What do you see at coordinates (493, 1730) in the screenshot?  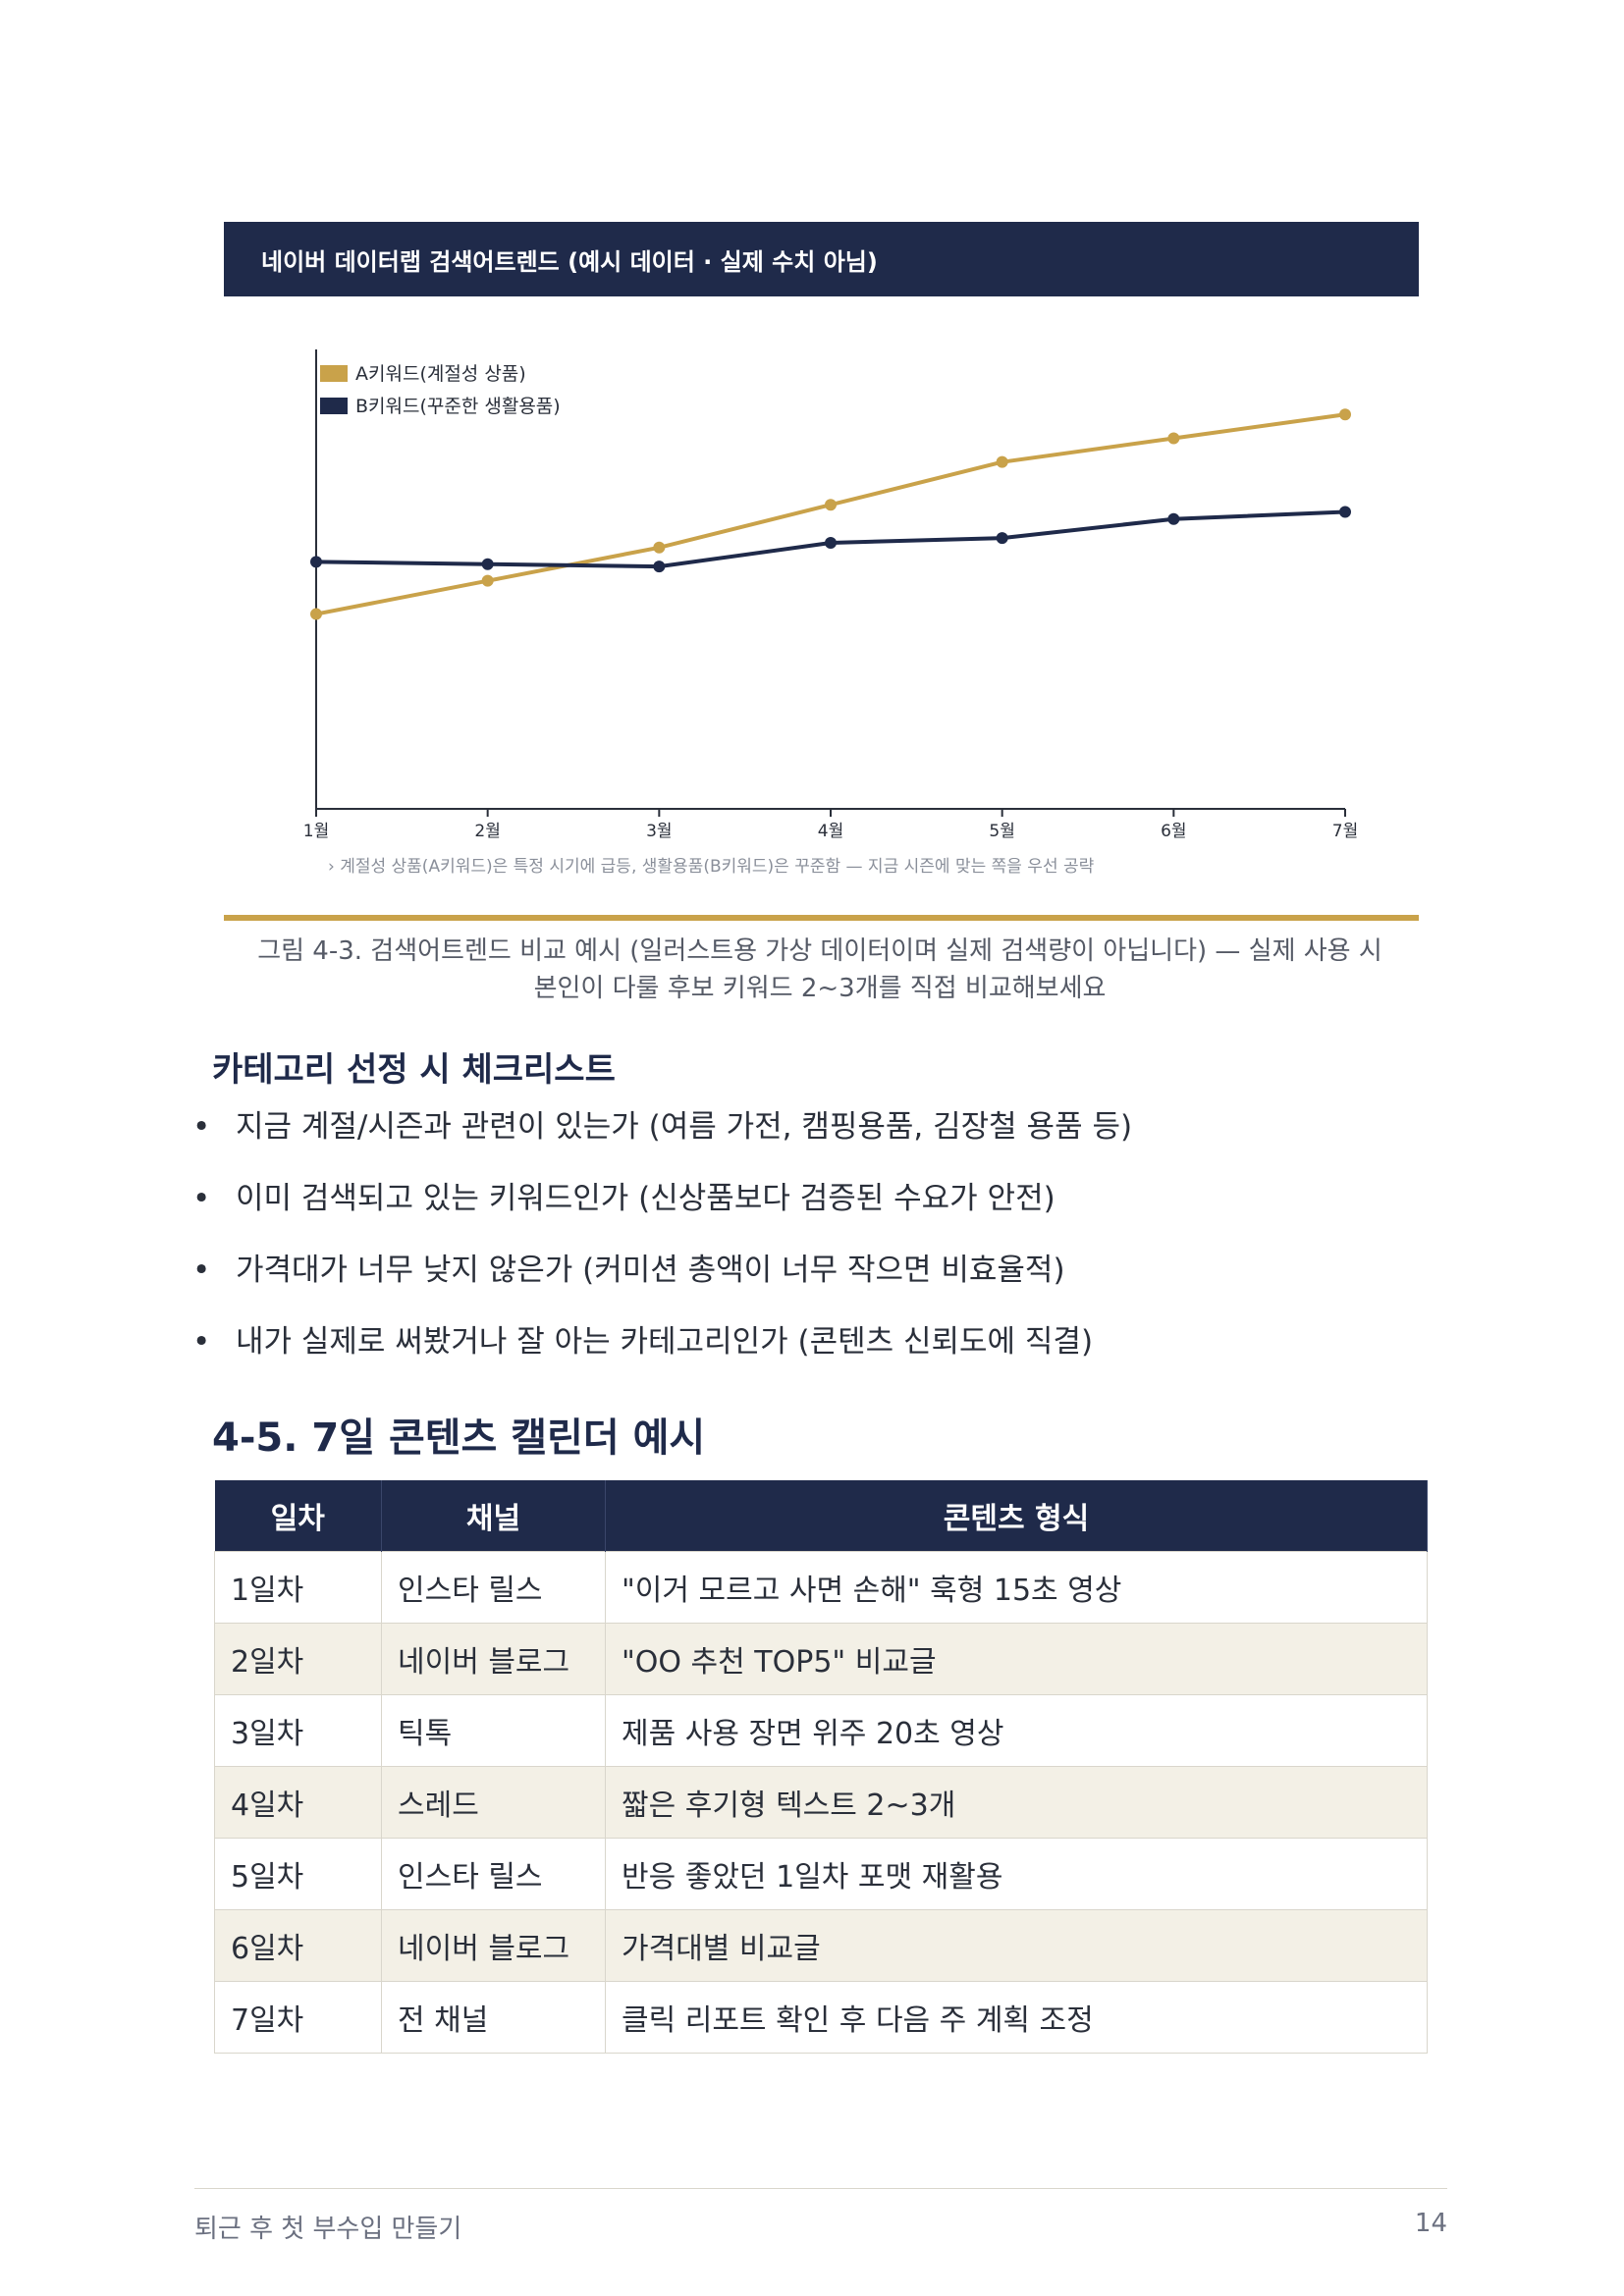 I see `cell-channel: 틱톡` at bounding box center [493, 1730].